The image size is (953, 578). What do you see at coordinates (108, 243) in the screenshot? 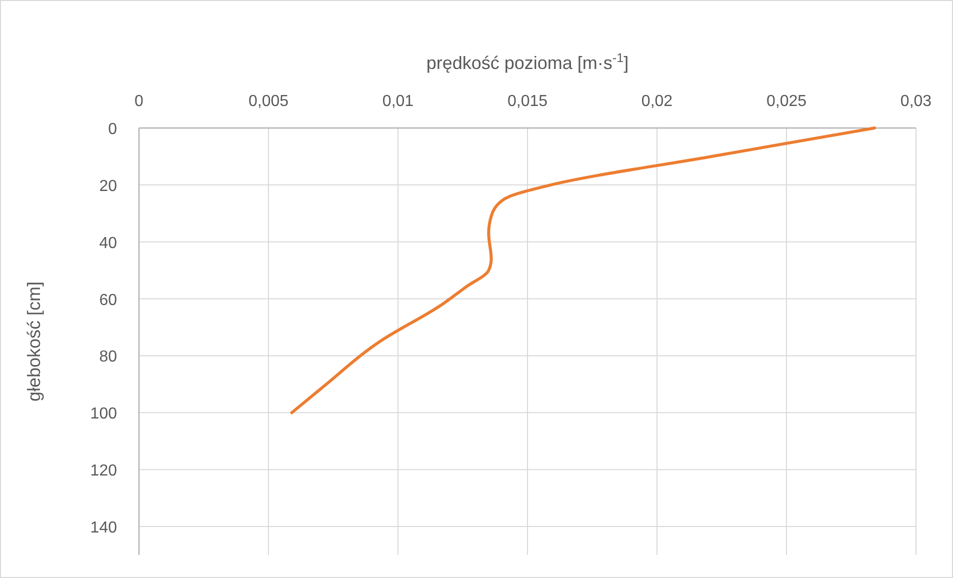
I see `y-tick-label: 40` at bounding box center [108, 243].